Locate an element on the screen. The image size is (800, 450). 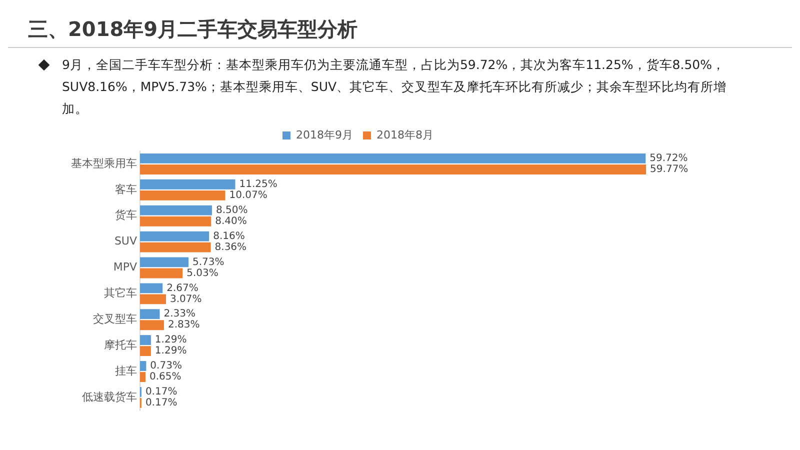
y-tick-label: 挂车 is located at coordinates (126, 371).